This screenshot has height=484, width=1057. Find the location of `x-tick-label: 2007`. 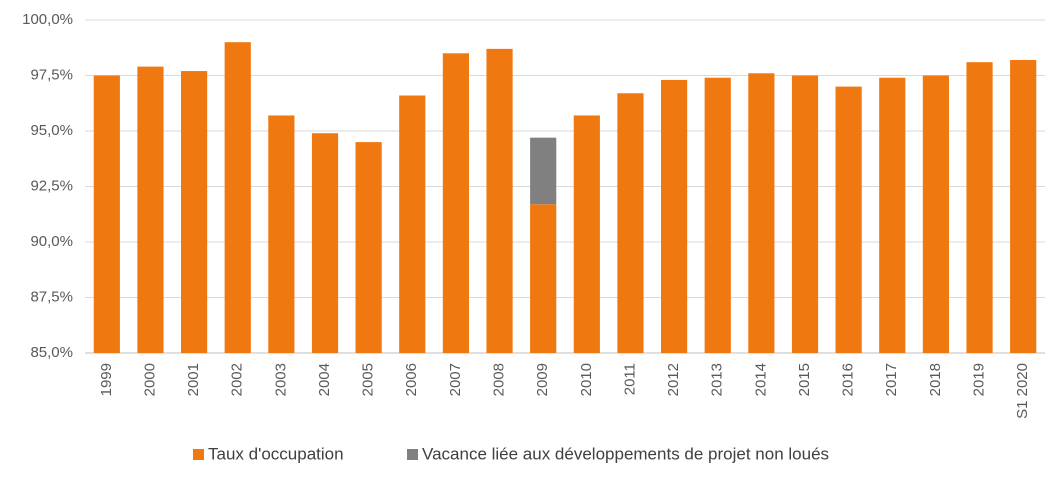

x-tick-label: 2007 is located at coordinates (455, 379).